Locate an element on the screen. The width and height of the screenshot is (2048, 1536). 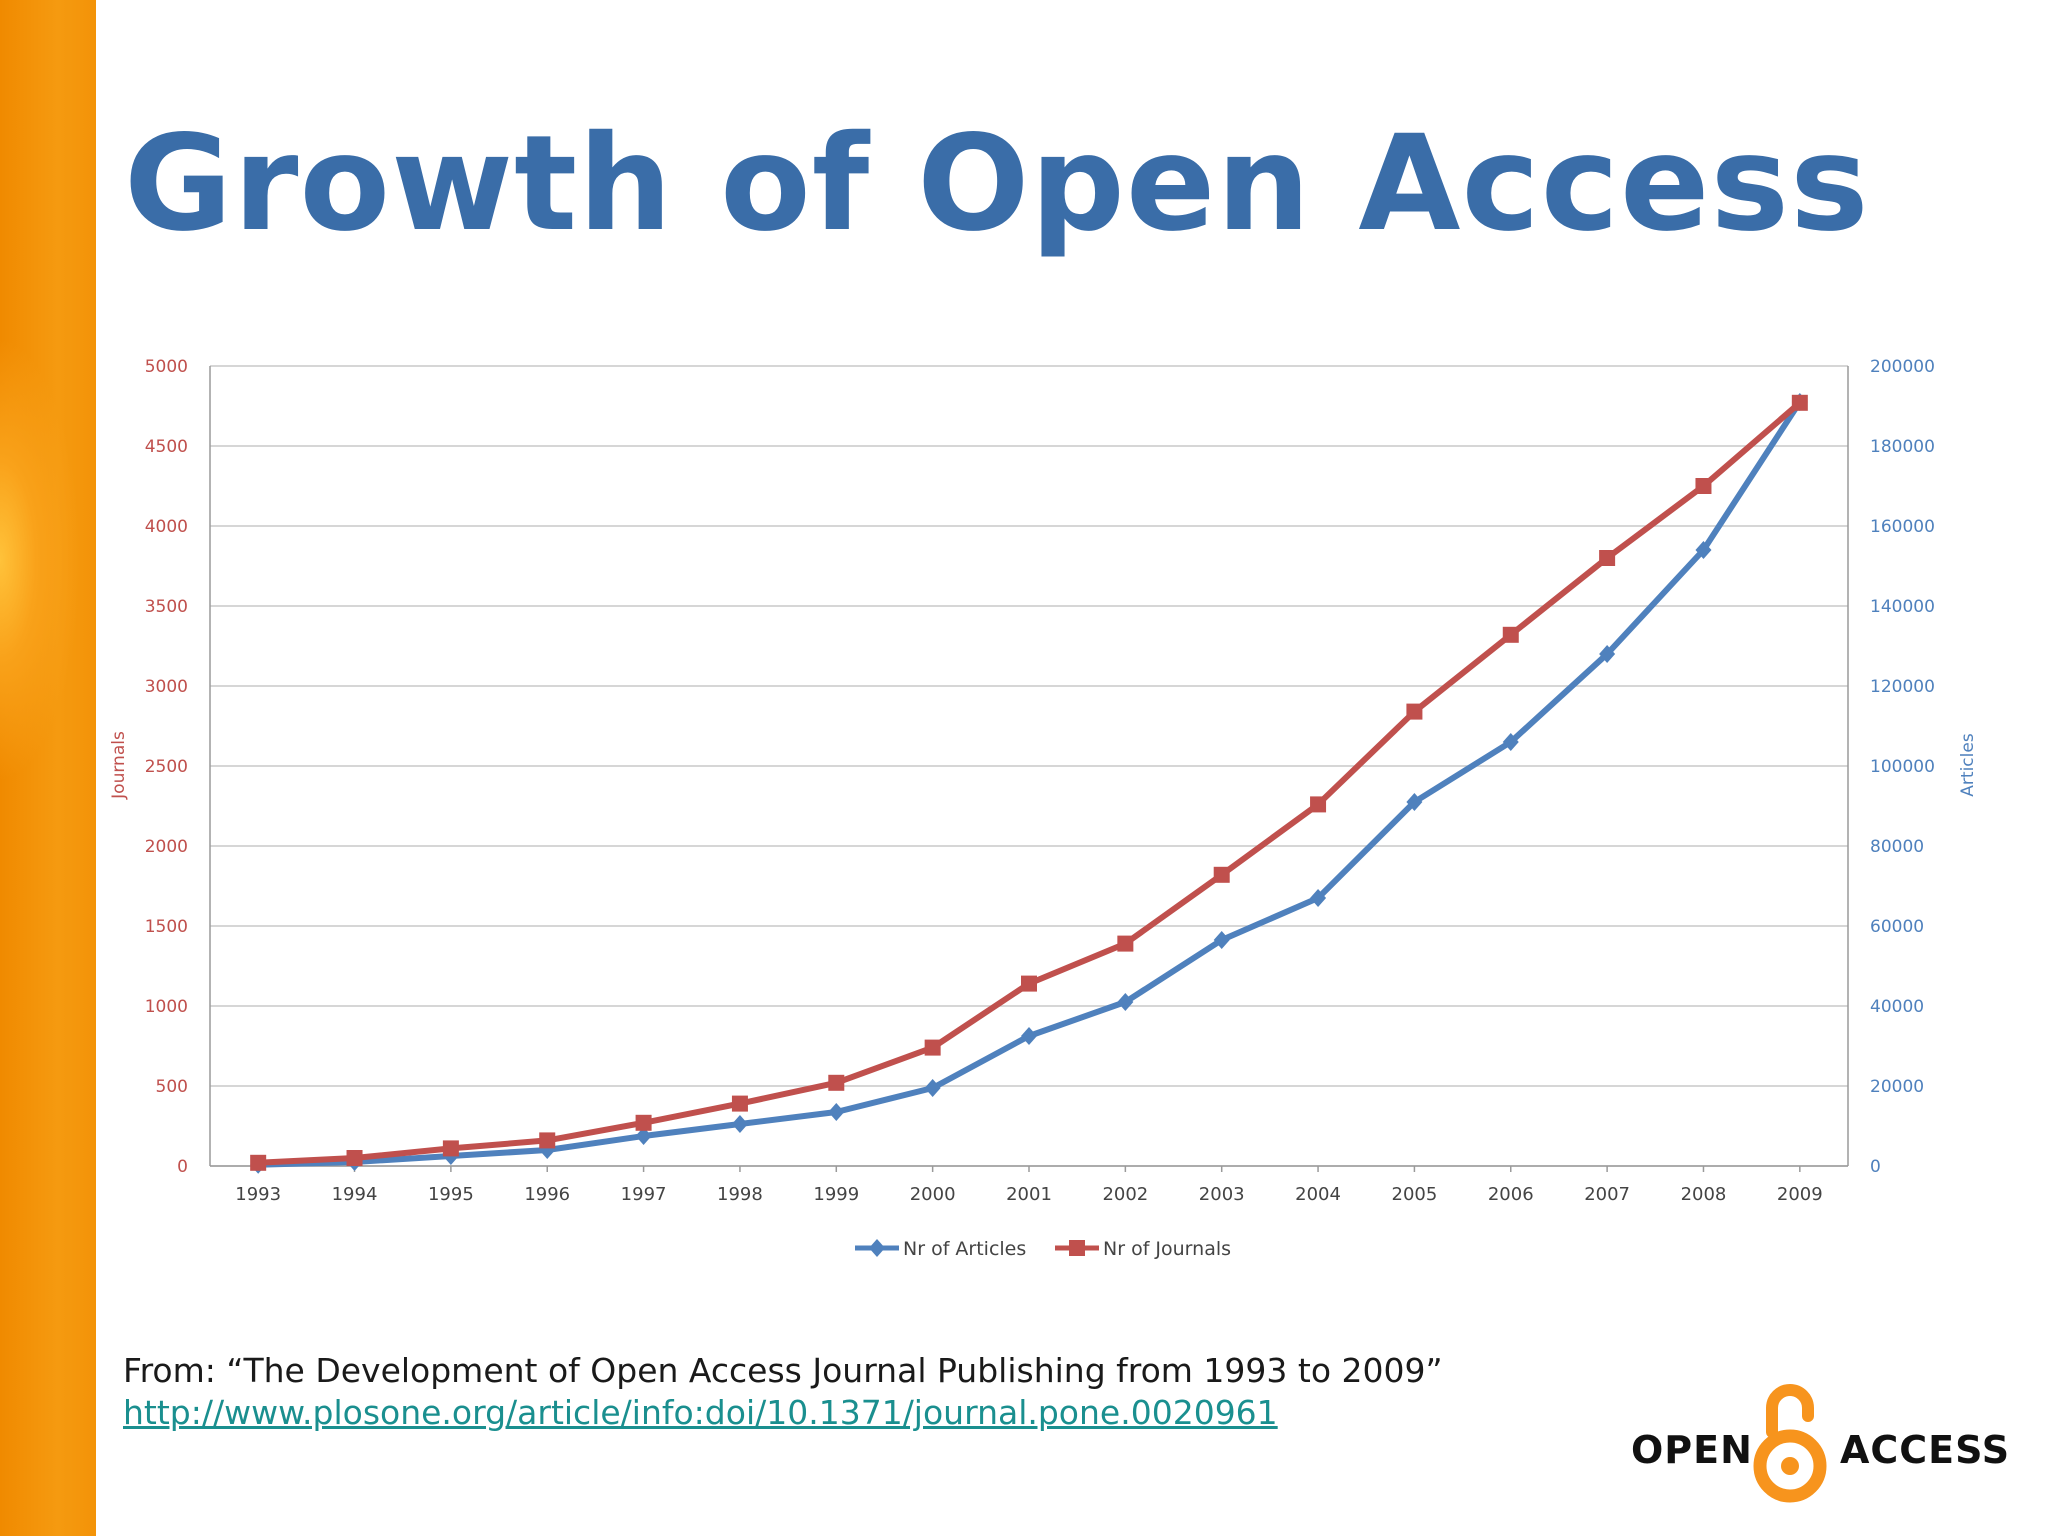
right-tick-label: 120000 is located at coordinates (1902, 687).